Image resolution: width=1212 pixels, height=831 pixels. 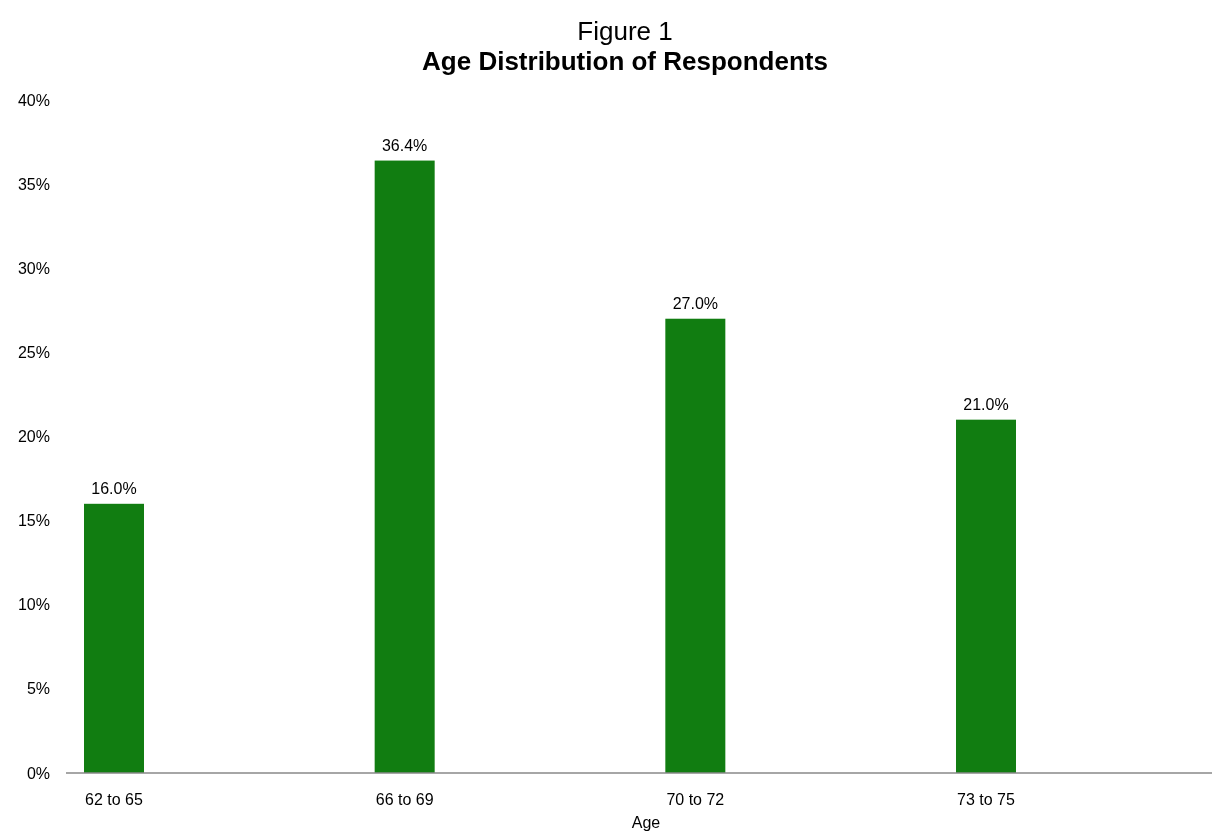 I want to click on chart-title: Figure 1, so click(x=625, y=31).